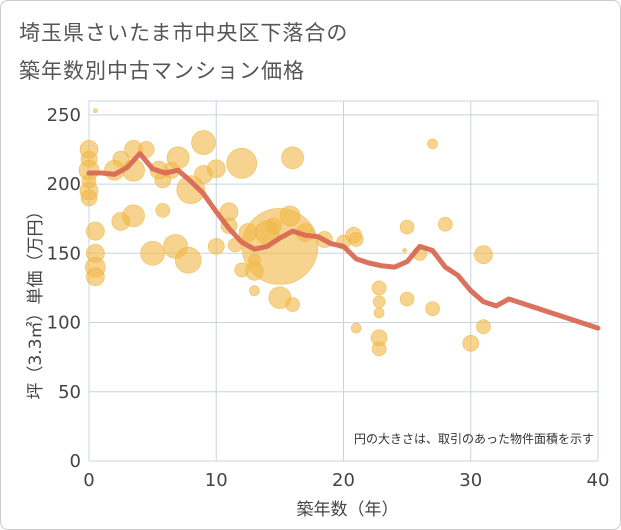 This screenshot has height=530, width=621. Describe the element at coordinates (75, 461) in the screenshot. I see `y-tick-label: 0` at that location.